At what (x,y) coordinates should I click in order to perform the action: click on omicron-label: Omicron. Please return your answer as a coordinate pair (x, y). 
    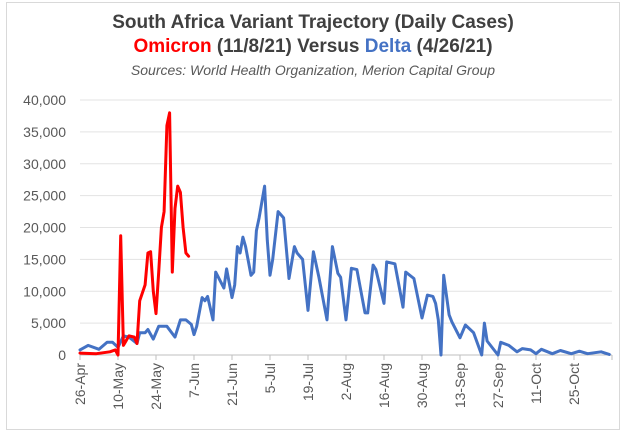
    Looking at the image, I should click on (172, 46).